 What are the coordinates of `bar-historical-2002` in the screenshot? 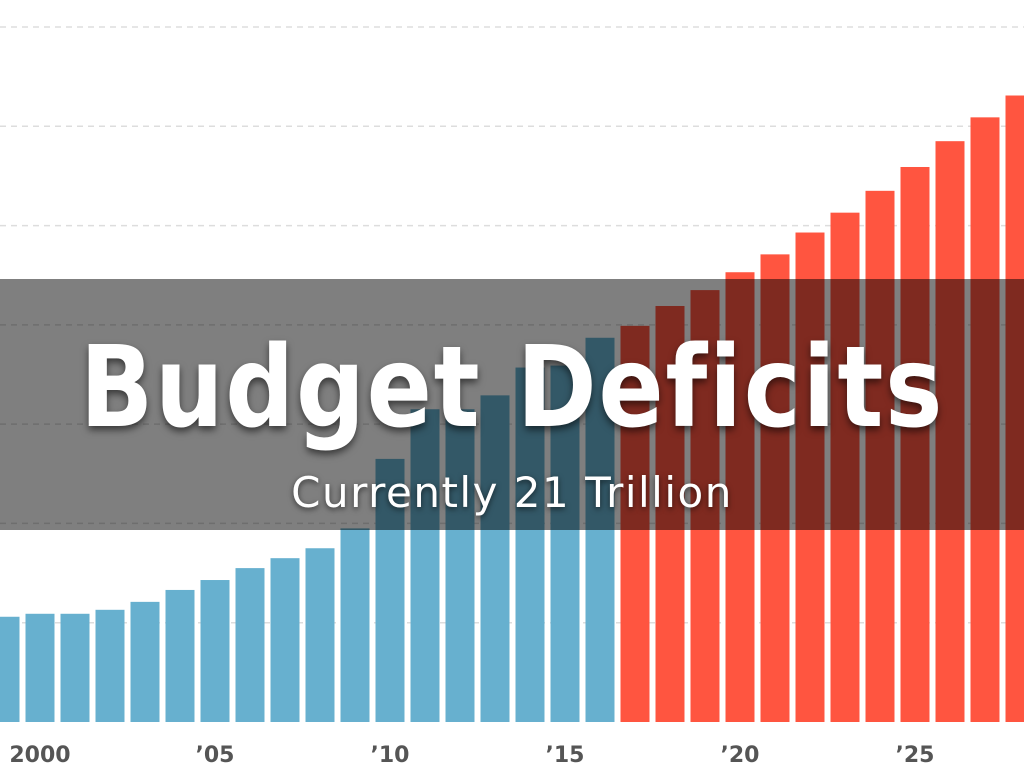 It's located at (110, 665).